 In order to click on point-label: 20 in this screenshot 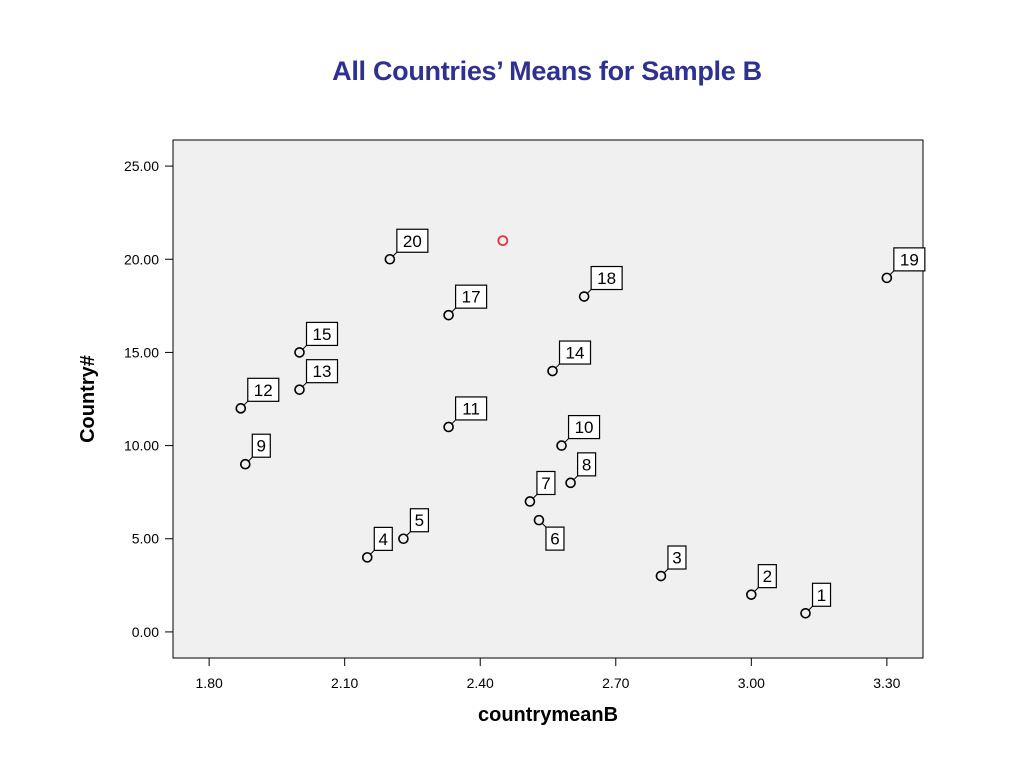, I will do `click(412, 241)`.